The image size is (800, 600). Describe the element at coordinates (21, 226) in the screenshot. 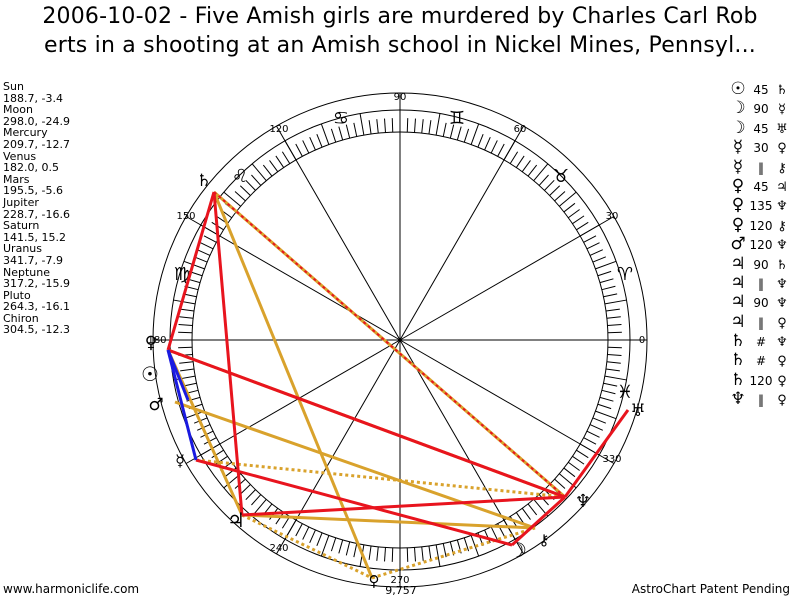

I see `position-saturn-name: Saturn` at that location.